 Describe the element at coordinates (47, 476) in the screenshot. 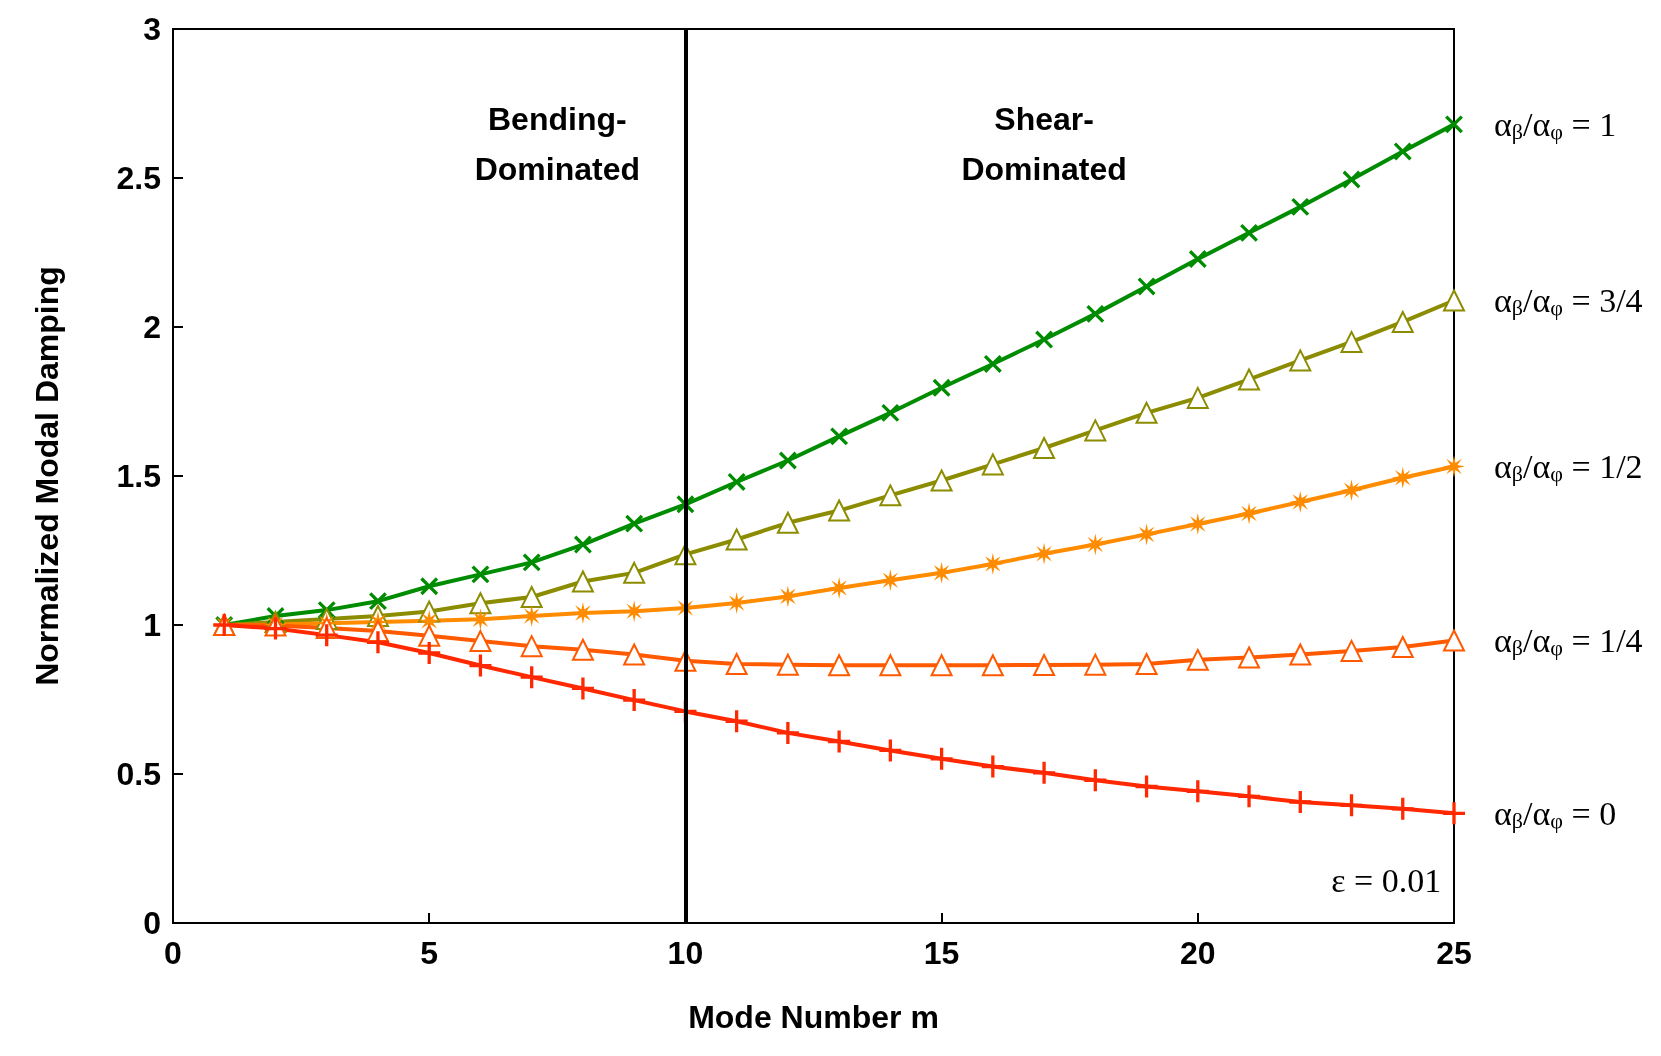

I see `y-axis-title: Normalized Modal Damping` at that location.